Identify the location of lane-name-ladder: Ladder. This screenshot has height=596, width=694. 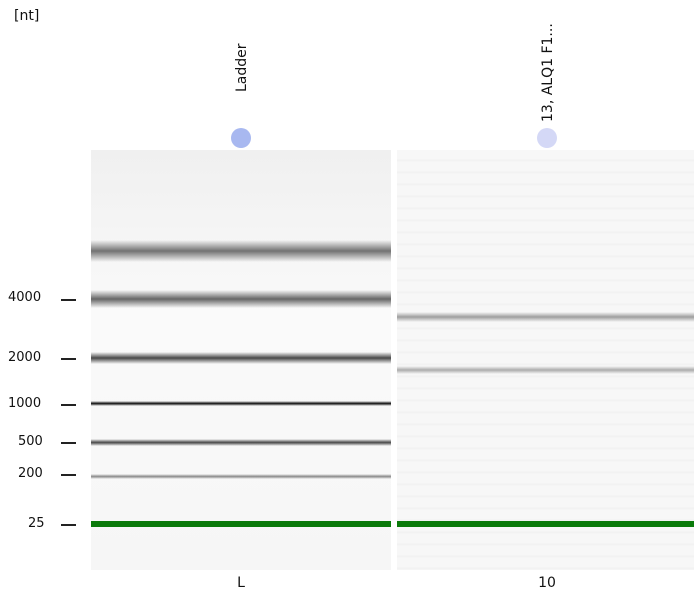
(242, 67).